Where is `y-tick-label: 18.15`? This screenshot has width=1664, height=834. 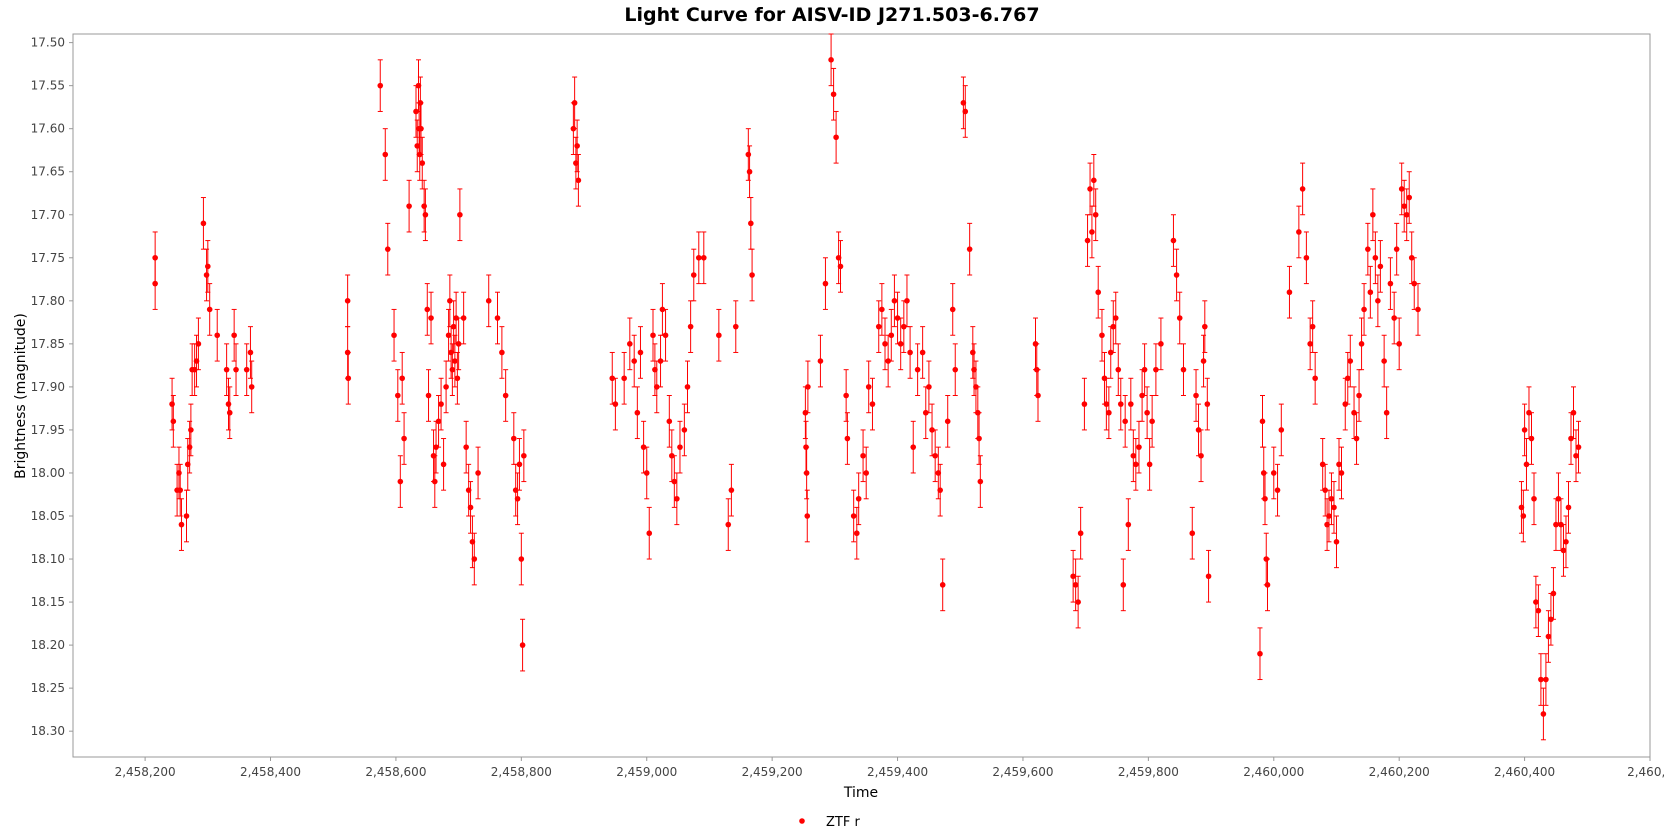
y-tick-label: 18.15 is located at coordinates (48, 602).